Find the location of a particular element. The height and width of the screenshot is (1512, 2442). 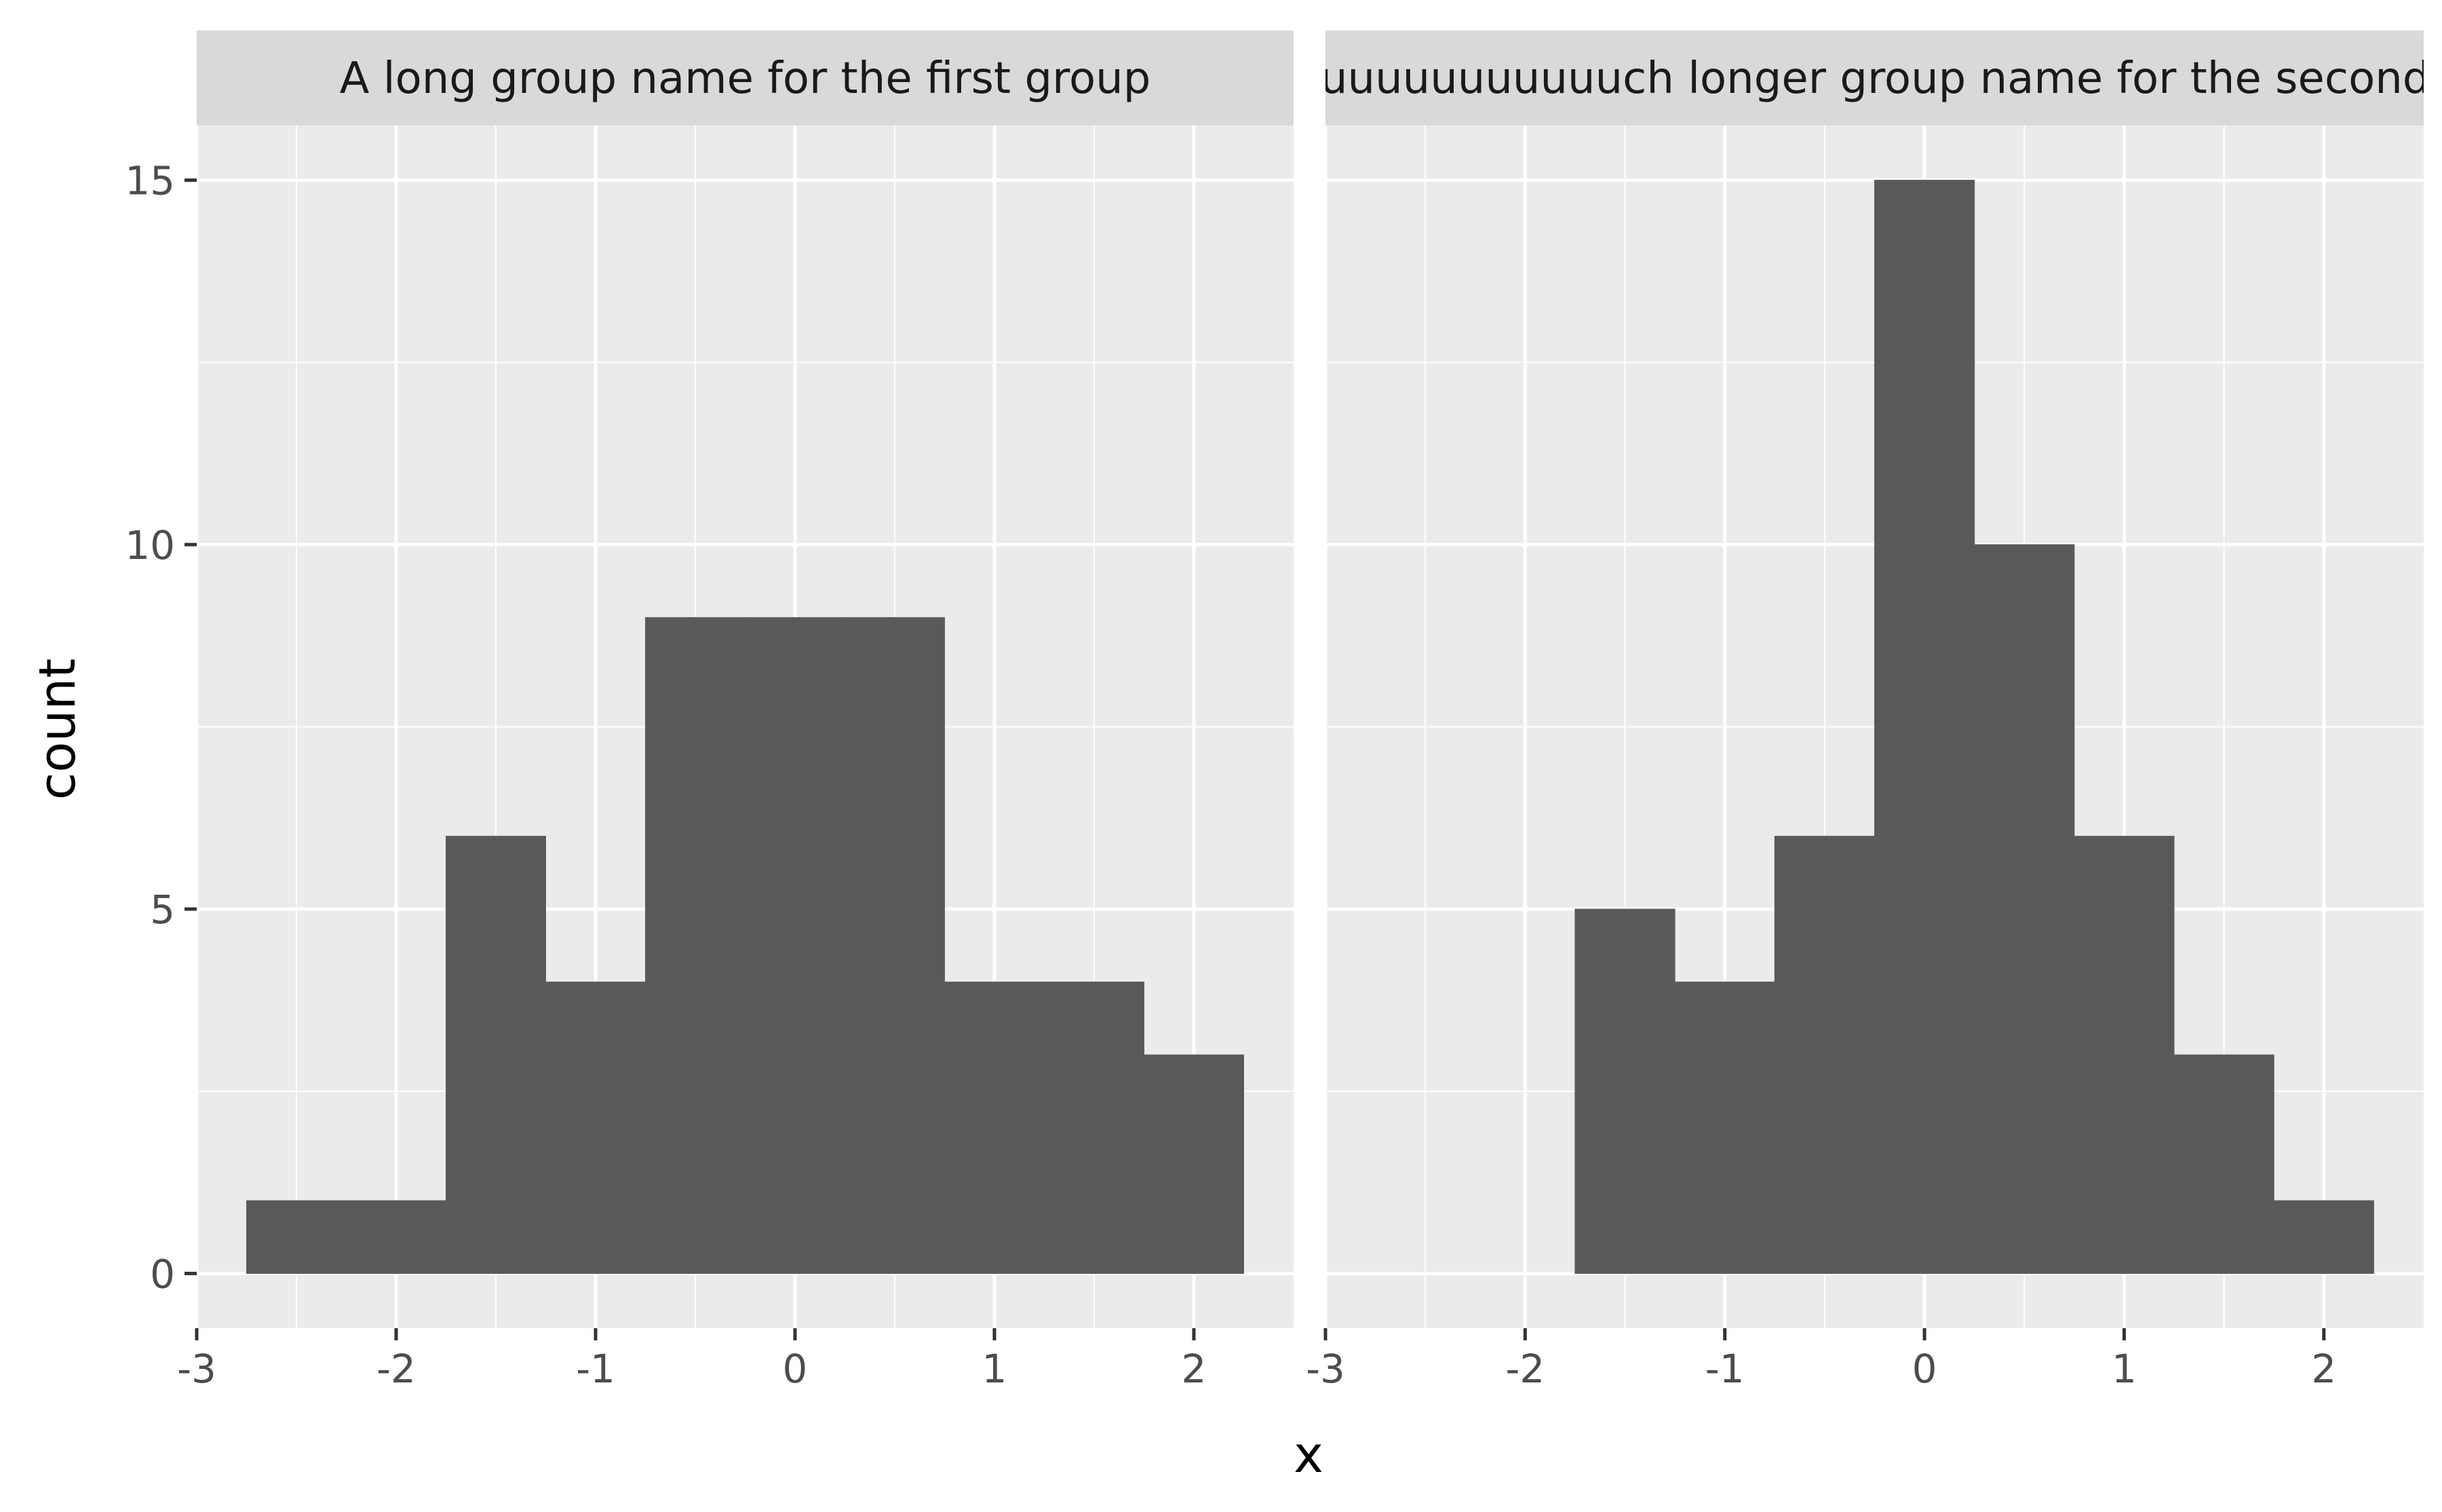

facet-strip-label: A long group name for the first group is located at coordinates (745, 79).